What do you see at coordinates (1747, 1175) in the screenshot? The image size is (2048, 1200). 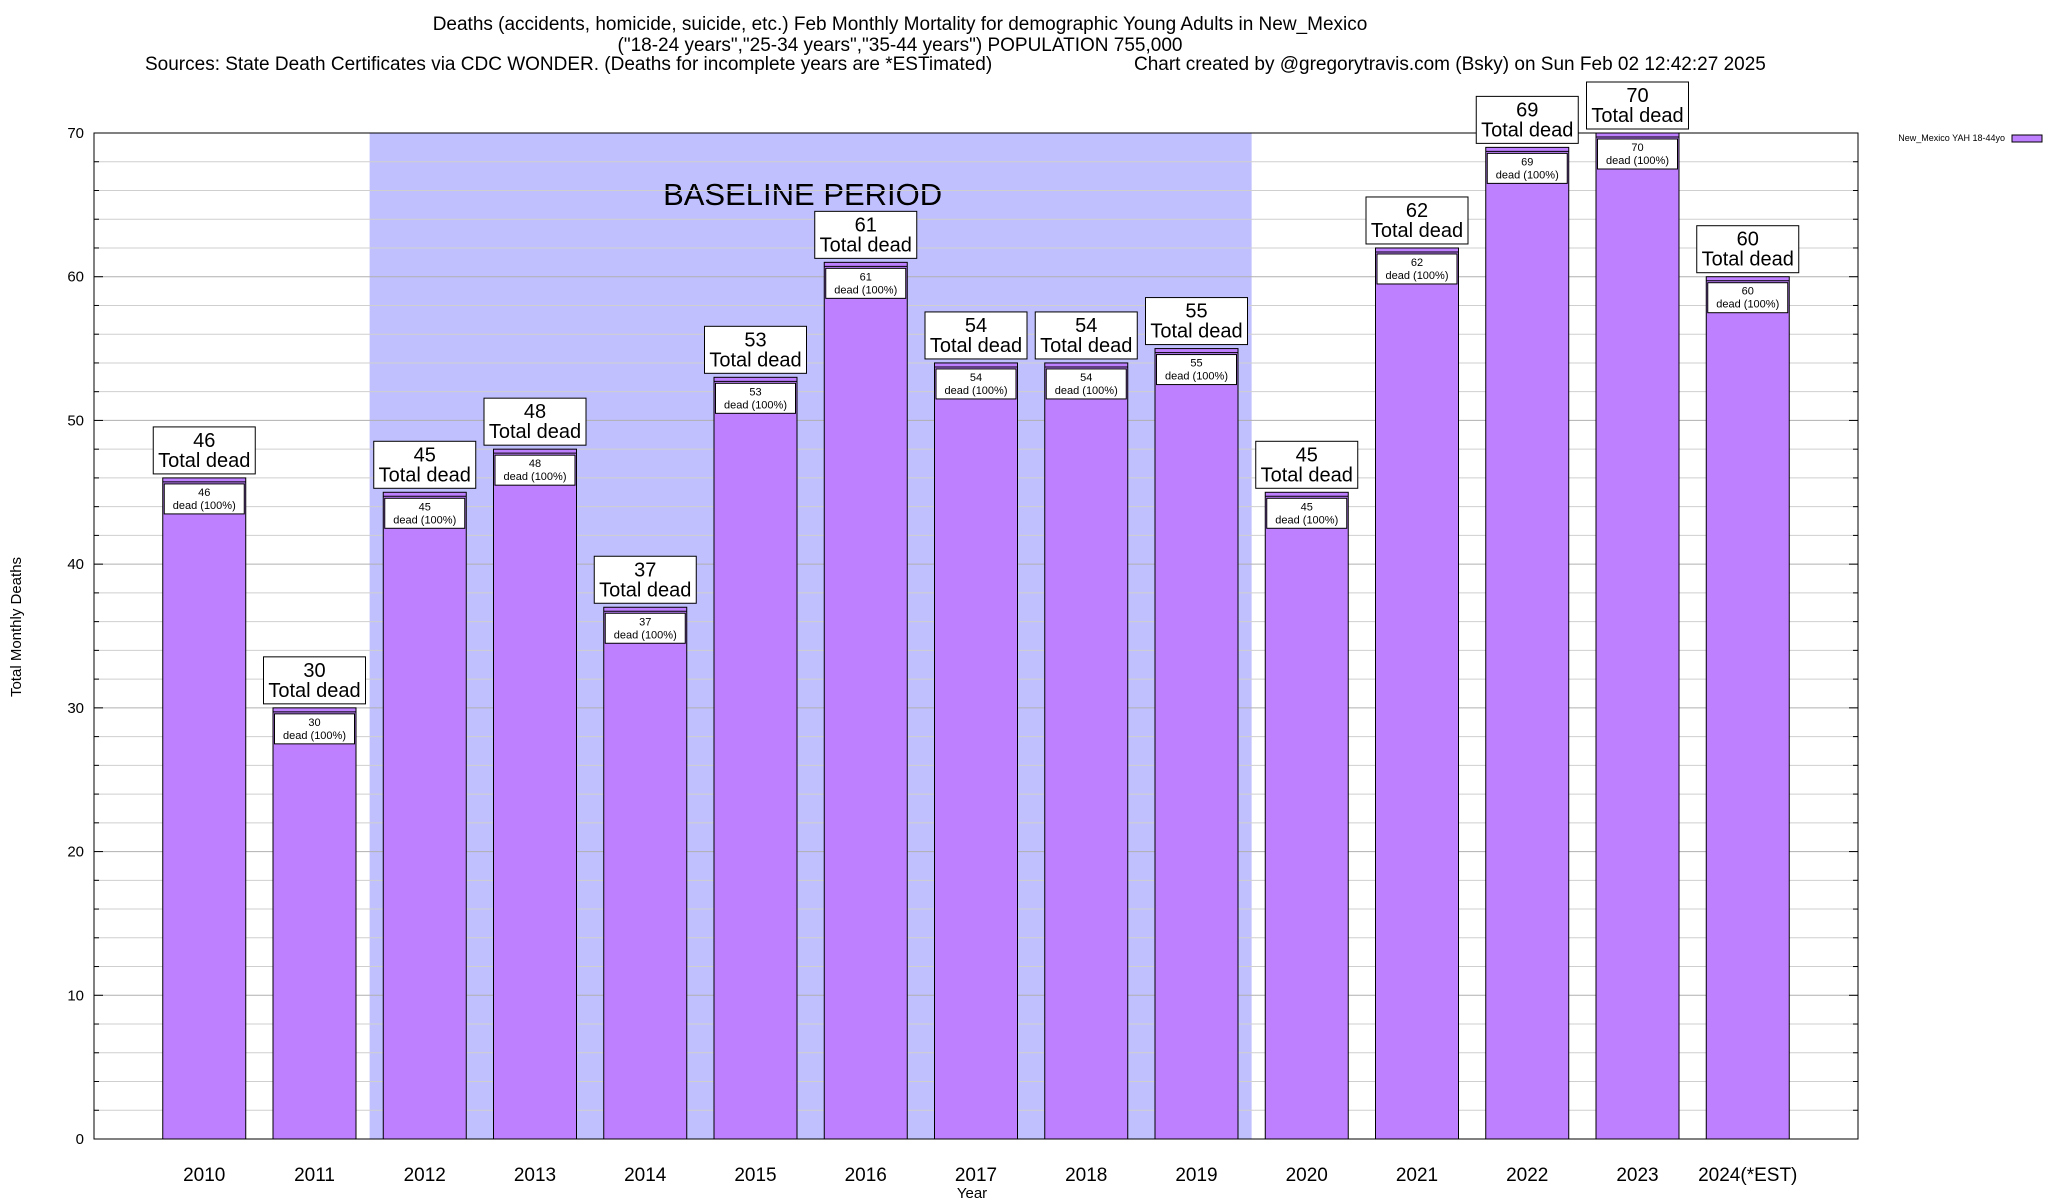 I see `x-tick-label: 2024(*EST)` at bounding box center [1747, 1175].